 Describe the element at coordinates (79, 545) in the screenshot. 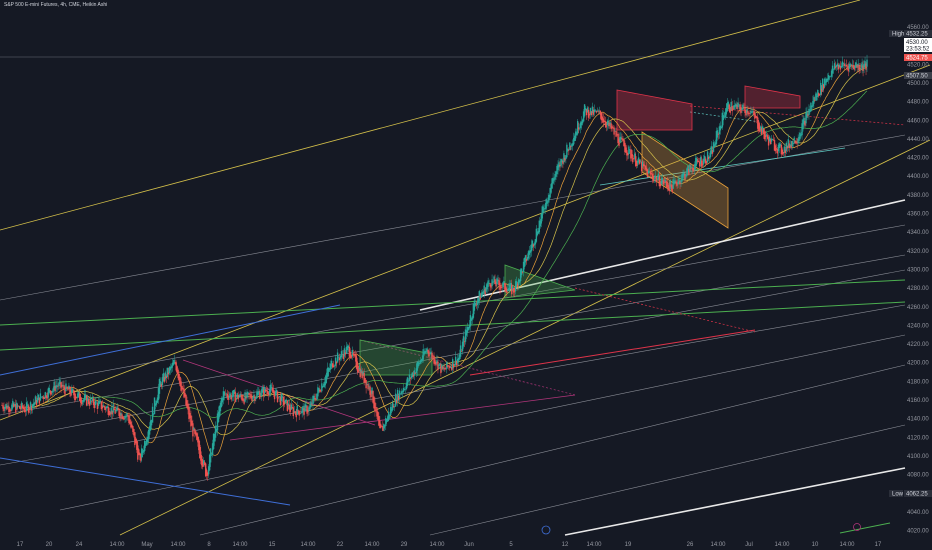

I see `x-tick-label: 24` at that location.